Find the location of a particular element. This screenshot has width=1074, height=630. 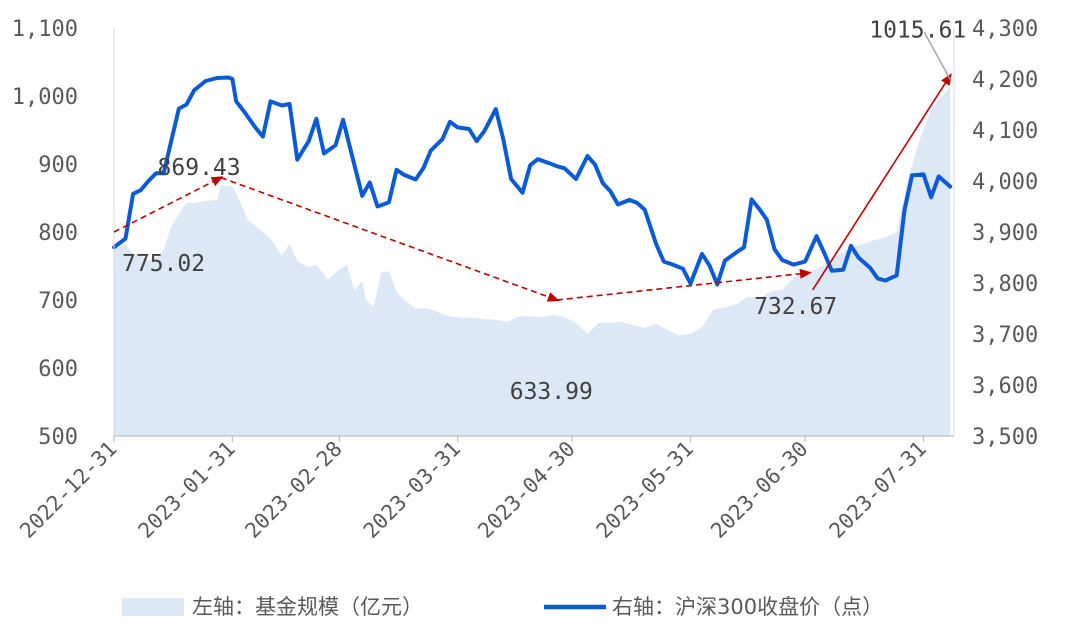

right-tick-label: 4,100 is located at coordinates (1005, 131).